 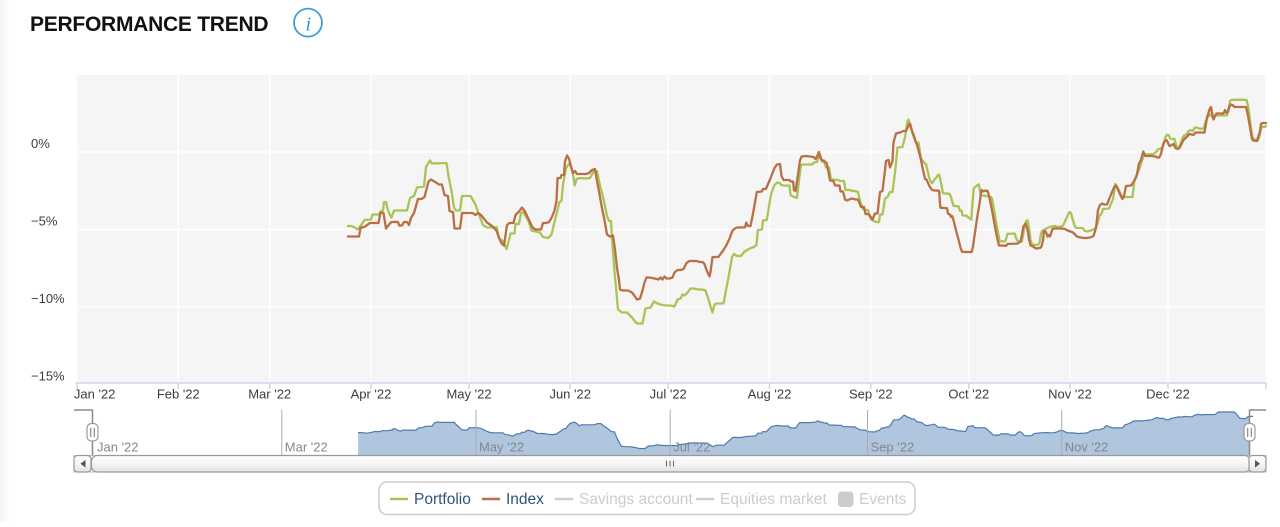 I want to click on svg-text: Portfolio, so click(x=442, y=499).